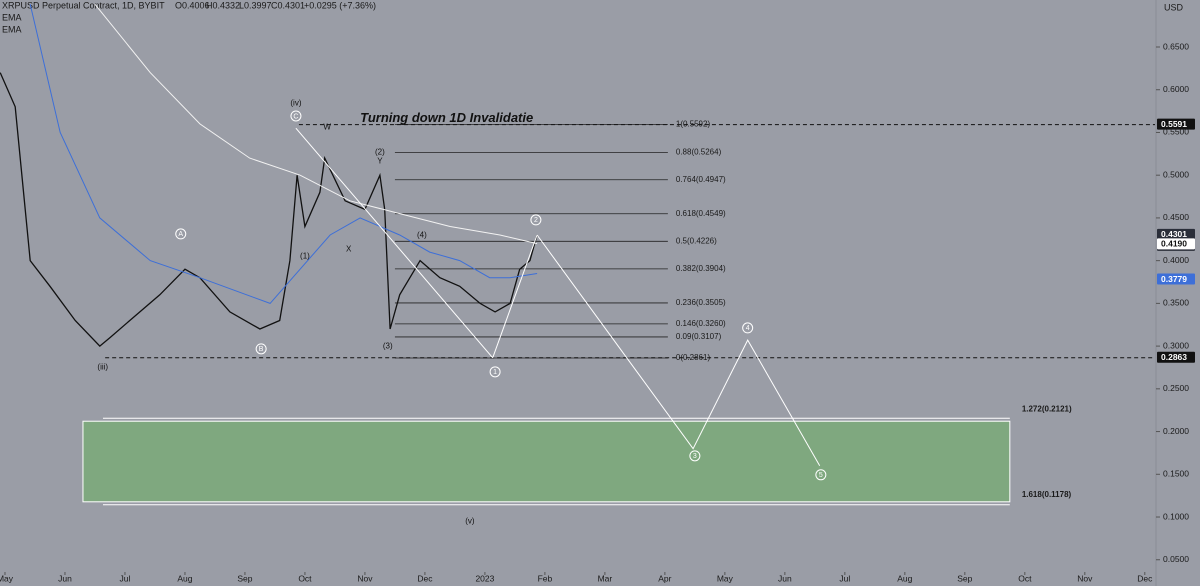  What do you see at coordinates (470, 520) in the screenshot?
I see `wave-label: (v)` at bounding box center [470, 520].